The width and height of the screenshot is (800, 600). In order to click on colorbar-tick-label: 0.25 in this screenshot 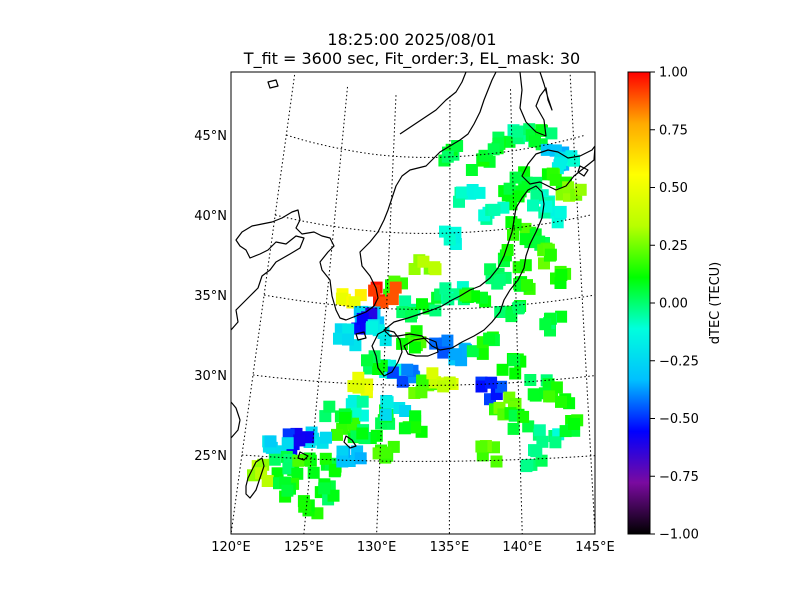, I will do `click(673, 246)`.